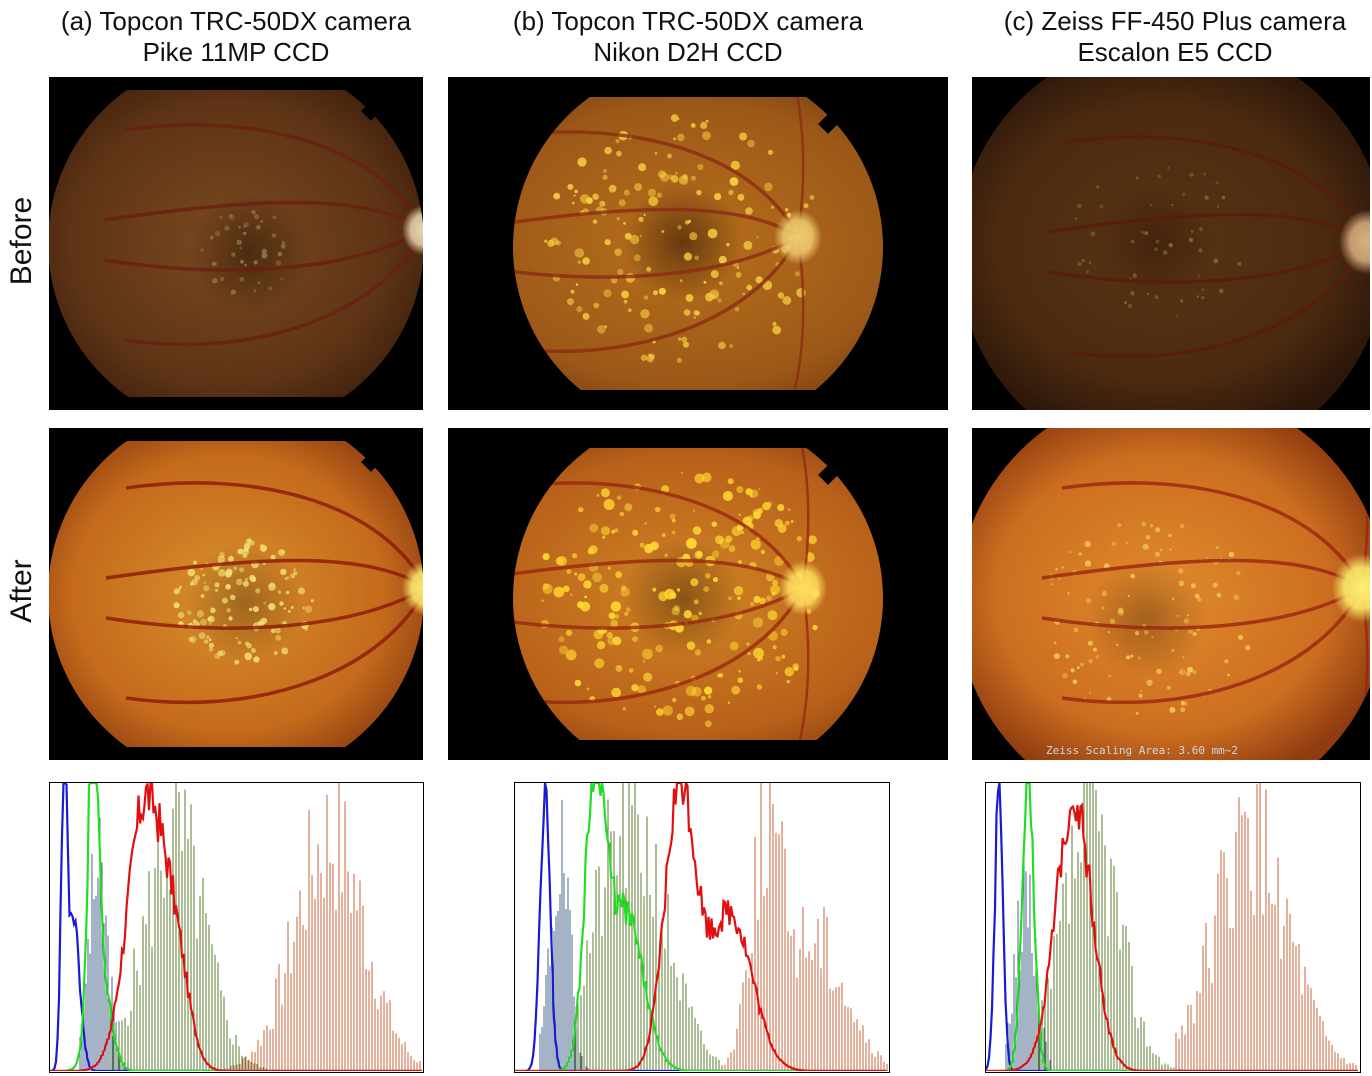 The width and height of the screenshot is (1372, 1076). What do you see at coordinates (702, 927) in the screenshot?
I see `histogram-b` at bounding box center [702, 927].